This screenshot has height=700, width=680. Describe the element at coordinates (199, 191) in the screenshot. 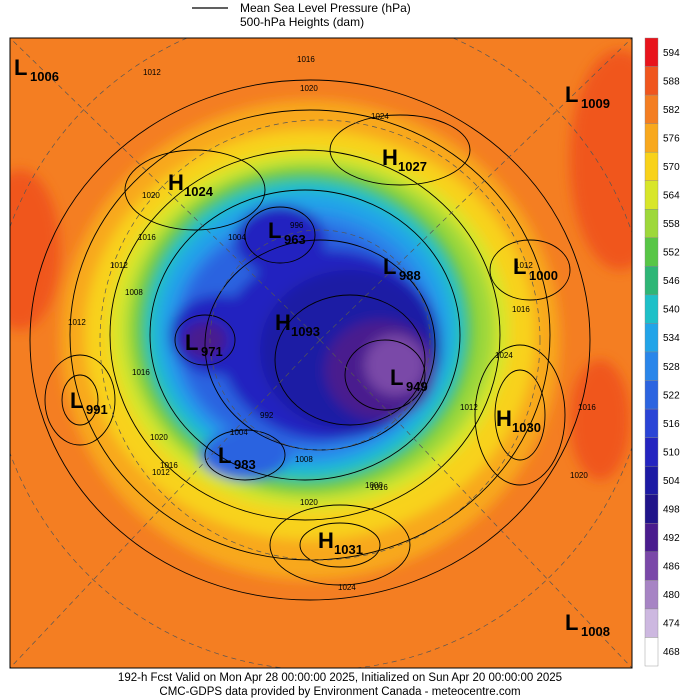

I see `center-value: 1024` at that location.